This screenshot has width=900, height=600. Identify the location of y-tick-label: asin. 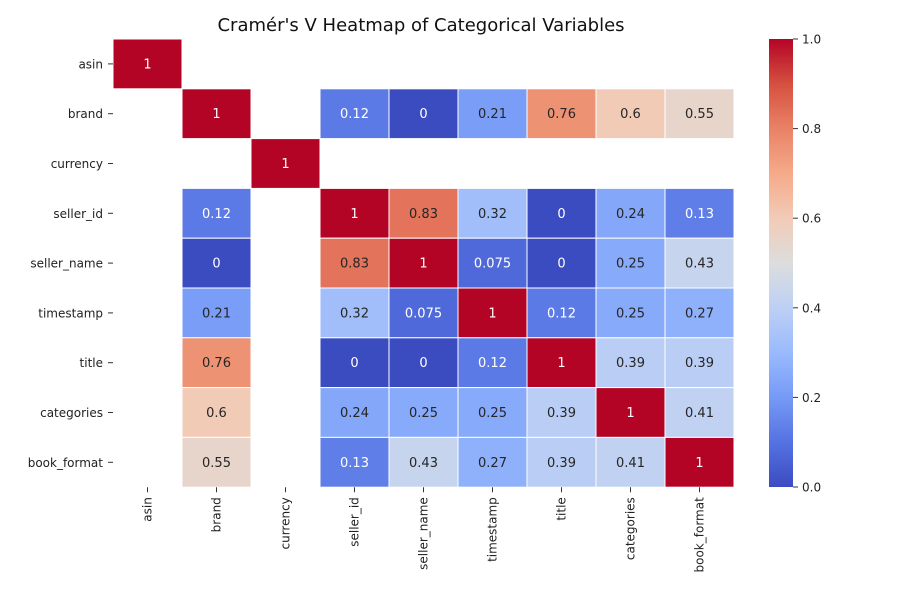
(90, 64).